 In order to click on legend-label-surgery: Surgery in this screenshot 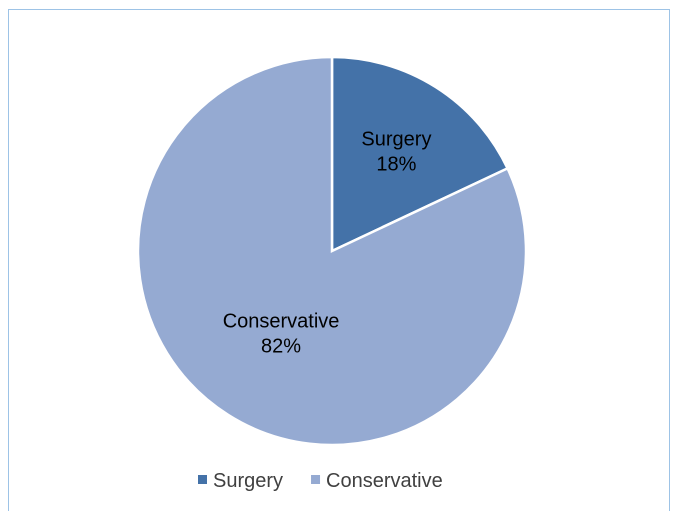, I will do `click(248, 481)`.